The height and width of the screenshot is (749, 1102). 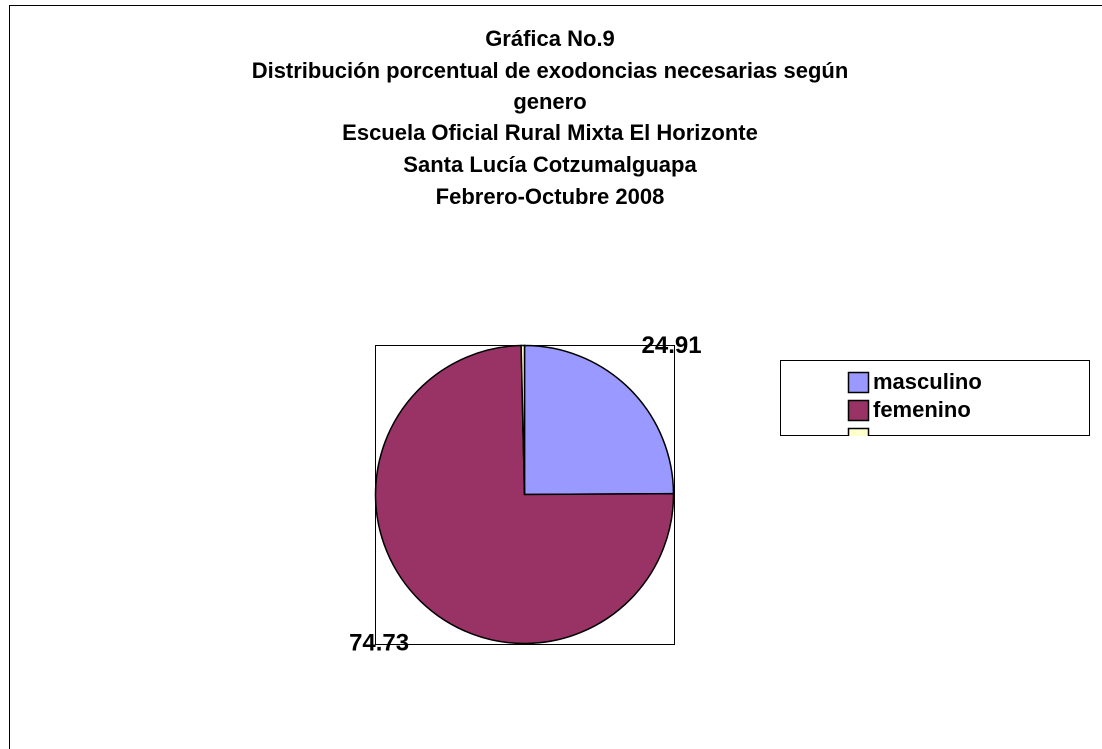 What do you see at coordinates (550, 132) in the screenshot?
I see `chart-title: Escuela Oficial Rural Mixta El Horizonte` at bounding box center [550, 132].